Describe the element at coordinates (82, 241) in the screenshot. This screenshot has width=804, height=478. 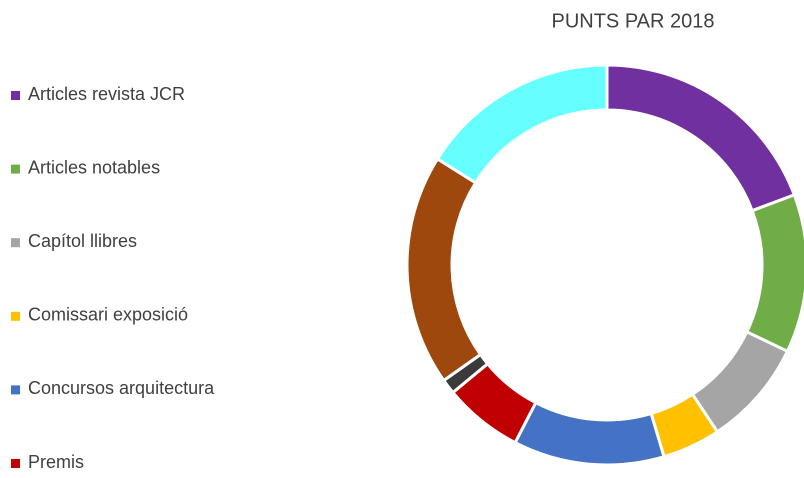
I see `legend-label: Capítol llibres` at that location.